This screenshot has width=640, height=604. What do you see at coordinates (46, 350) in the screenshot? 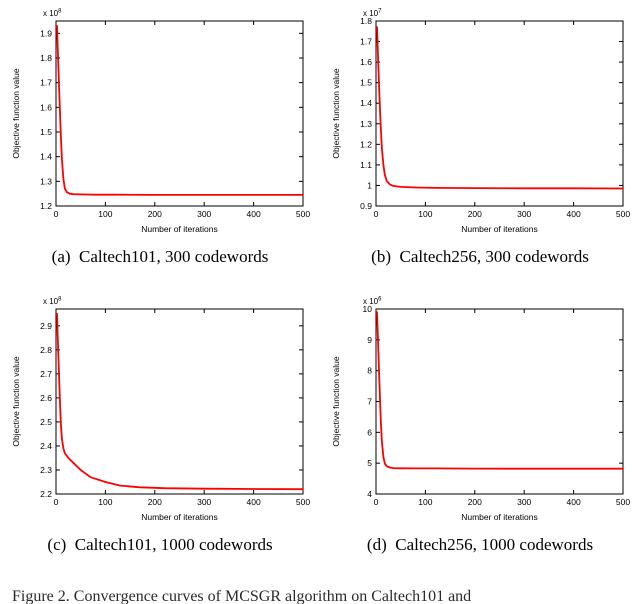
I see `svg-text: 2.8` at bounding box center [46, 350].